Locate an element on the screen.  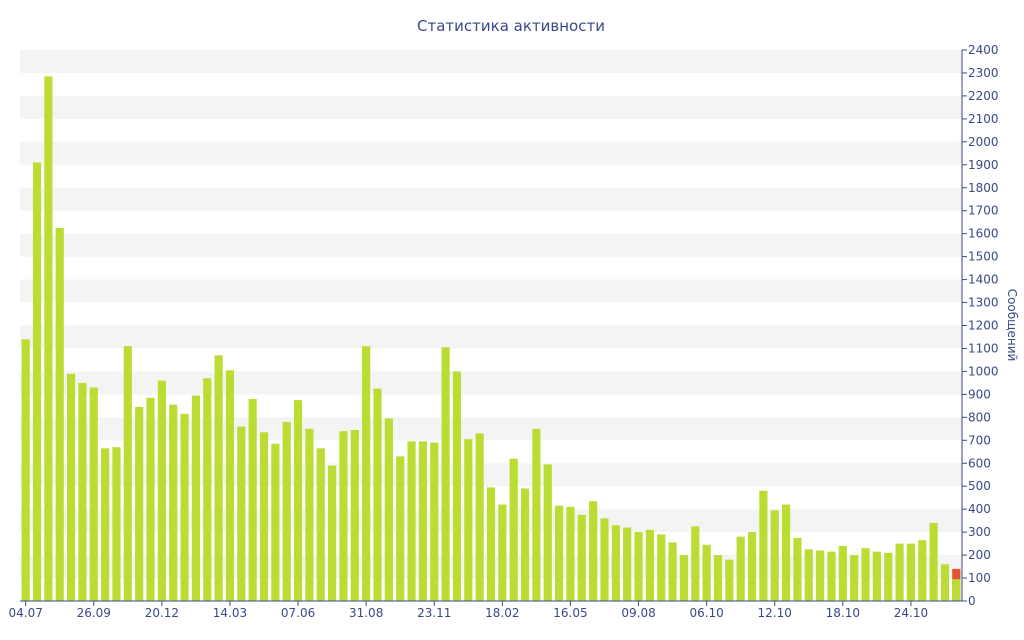
x-tick-label: 18.10 is located at coordinates (843, 613).